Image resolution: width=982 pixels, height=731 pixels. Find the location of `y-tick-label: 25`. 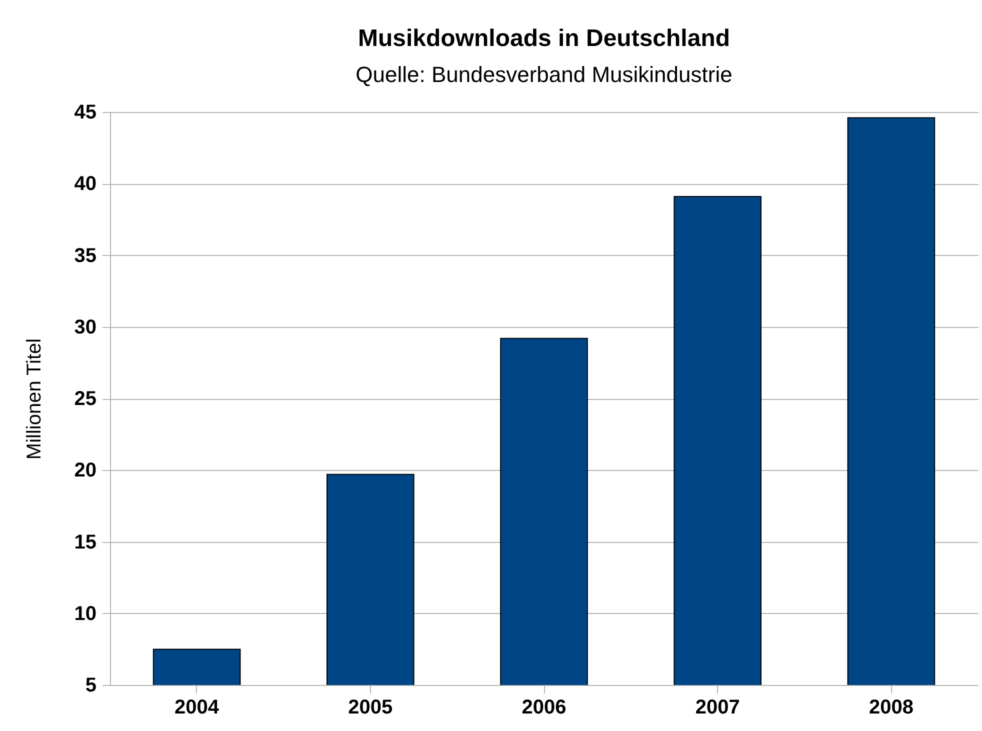

y-tick-label: 25 is located at coordinates (85, 399).